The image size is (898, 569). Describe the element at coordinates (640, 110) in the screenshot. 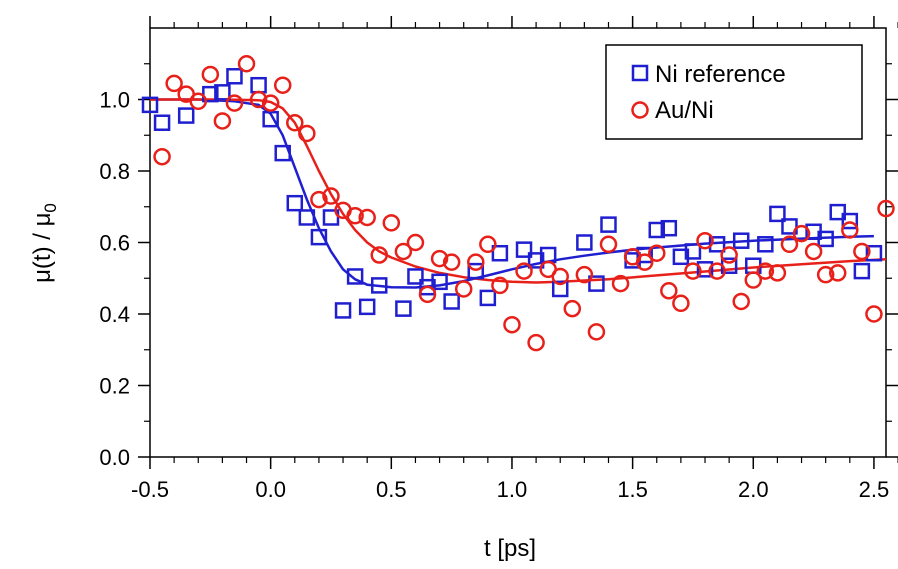

I see `legend-marker-au-ni` at that location.